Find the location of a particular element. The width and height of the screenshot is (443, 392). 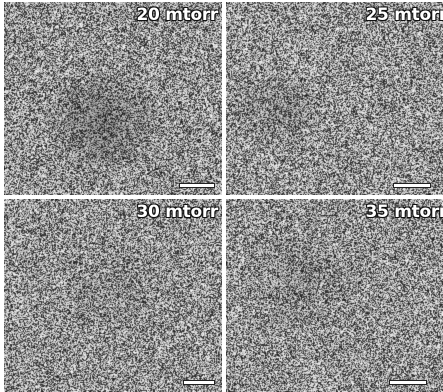

pressure-label: 35 mtorr is located at coordinates (404, 212).